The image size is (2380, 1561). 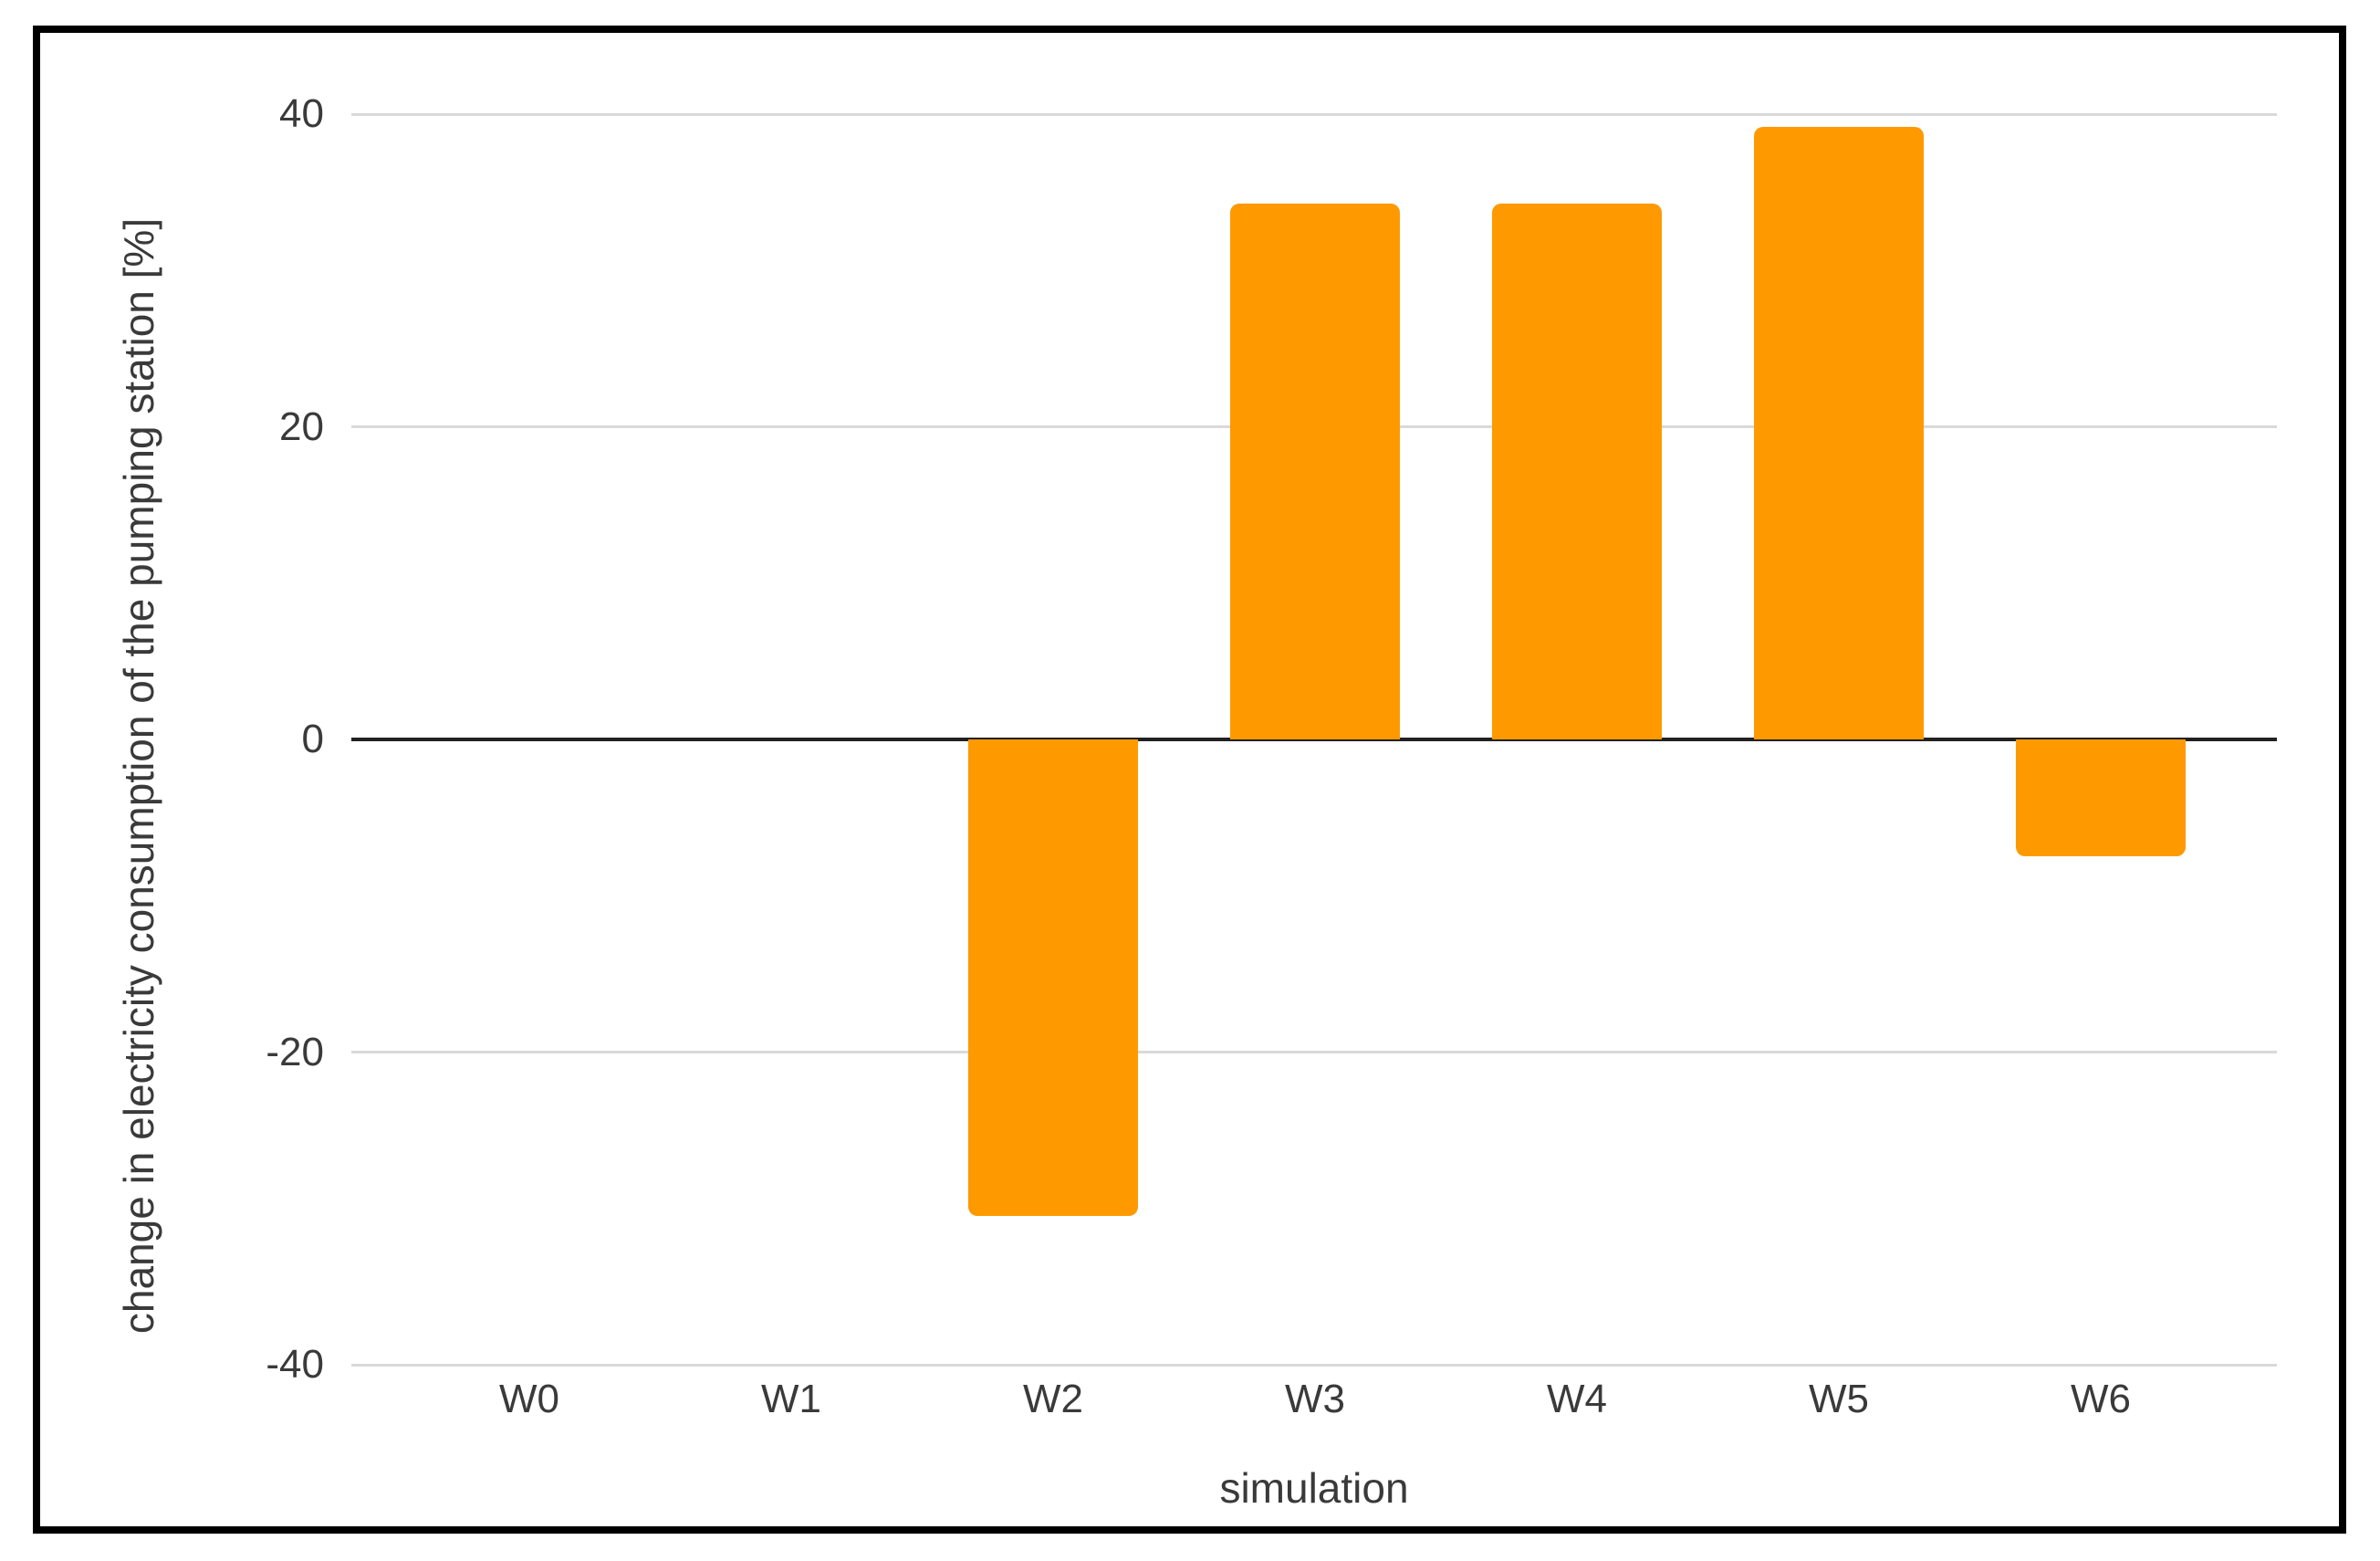 I want to click on y-tick-label-40: 40, so click(x=301, y=113).